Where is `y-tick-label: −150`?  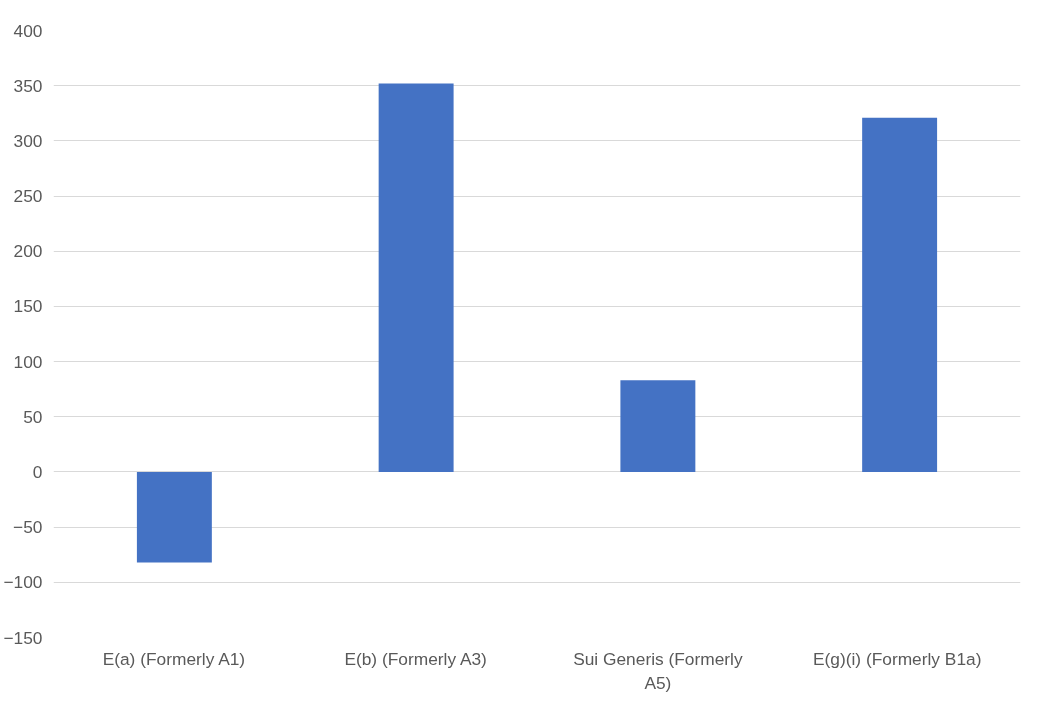
y-tick-label: −150 is located at coordinates (23, 637).